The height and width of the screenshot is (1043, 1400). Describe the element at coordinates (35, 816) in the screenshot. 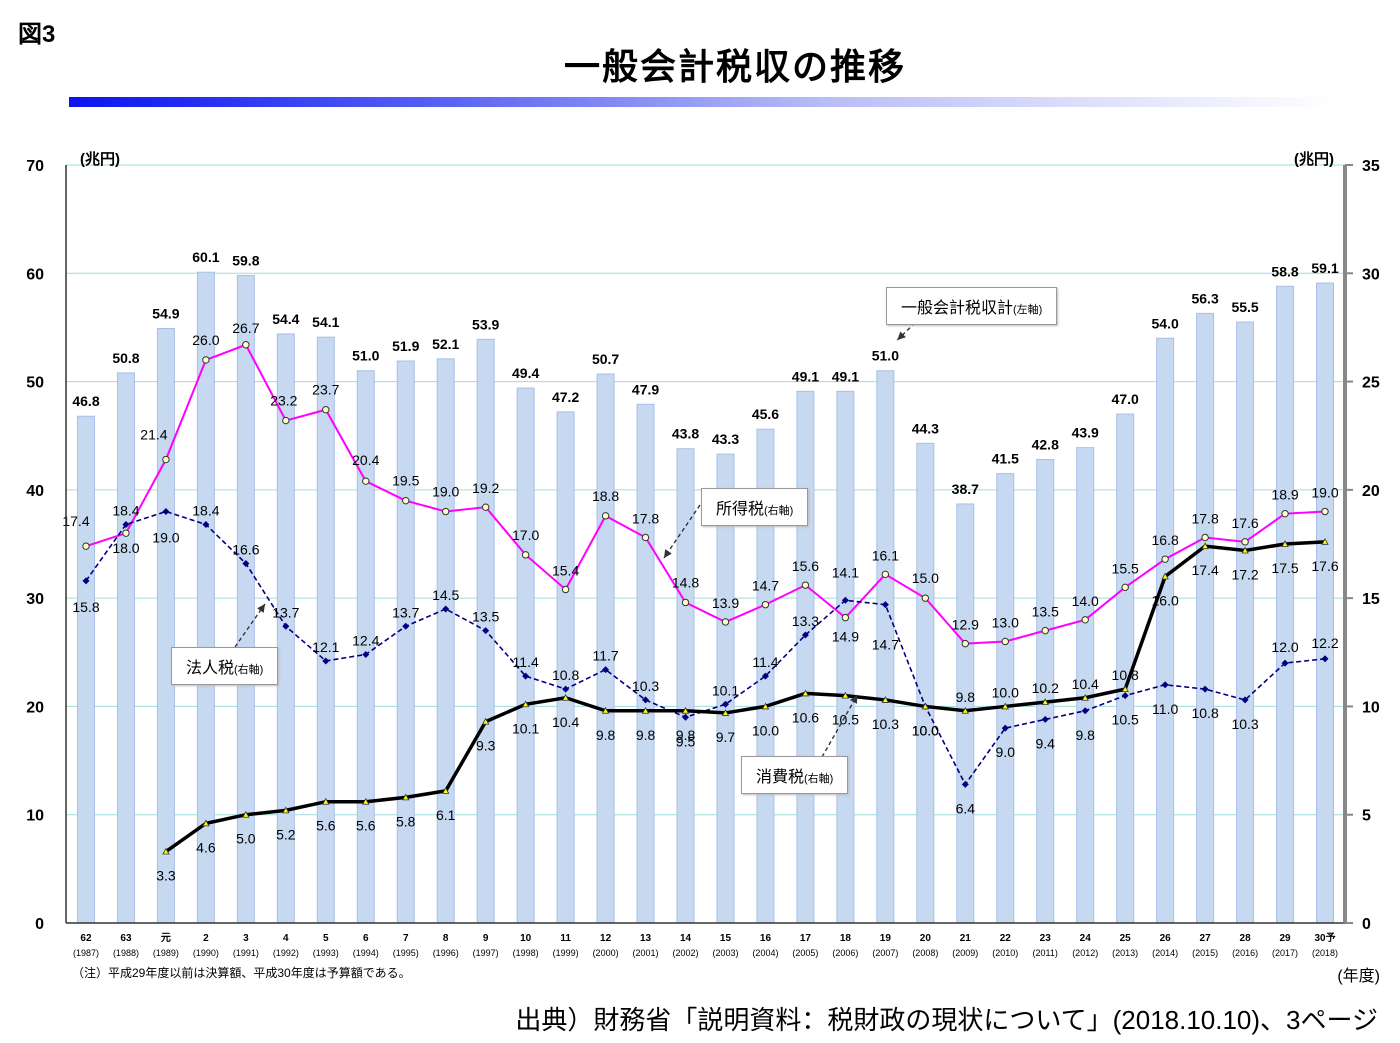

I see `left-axis-tick-label: 10` at that location.